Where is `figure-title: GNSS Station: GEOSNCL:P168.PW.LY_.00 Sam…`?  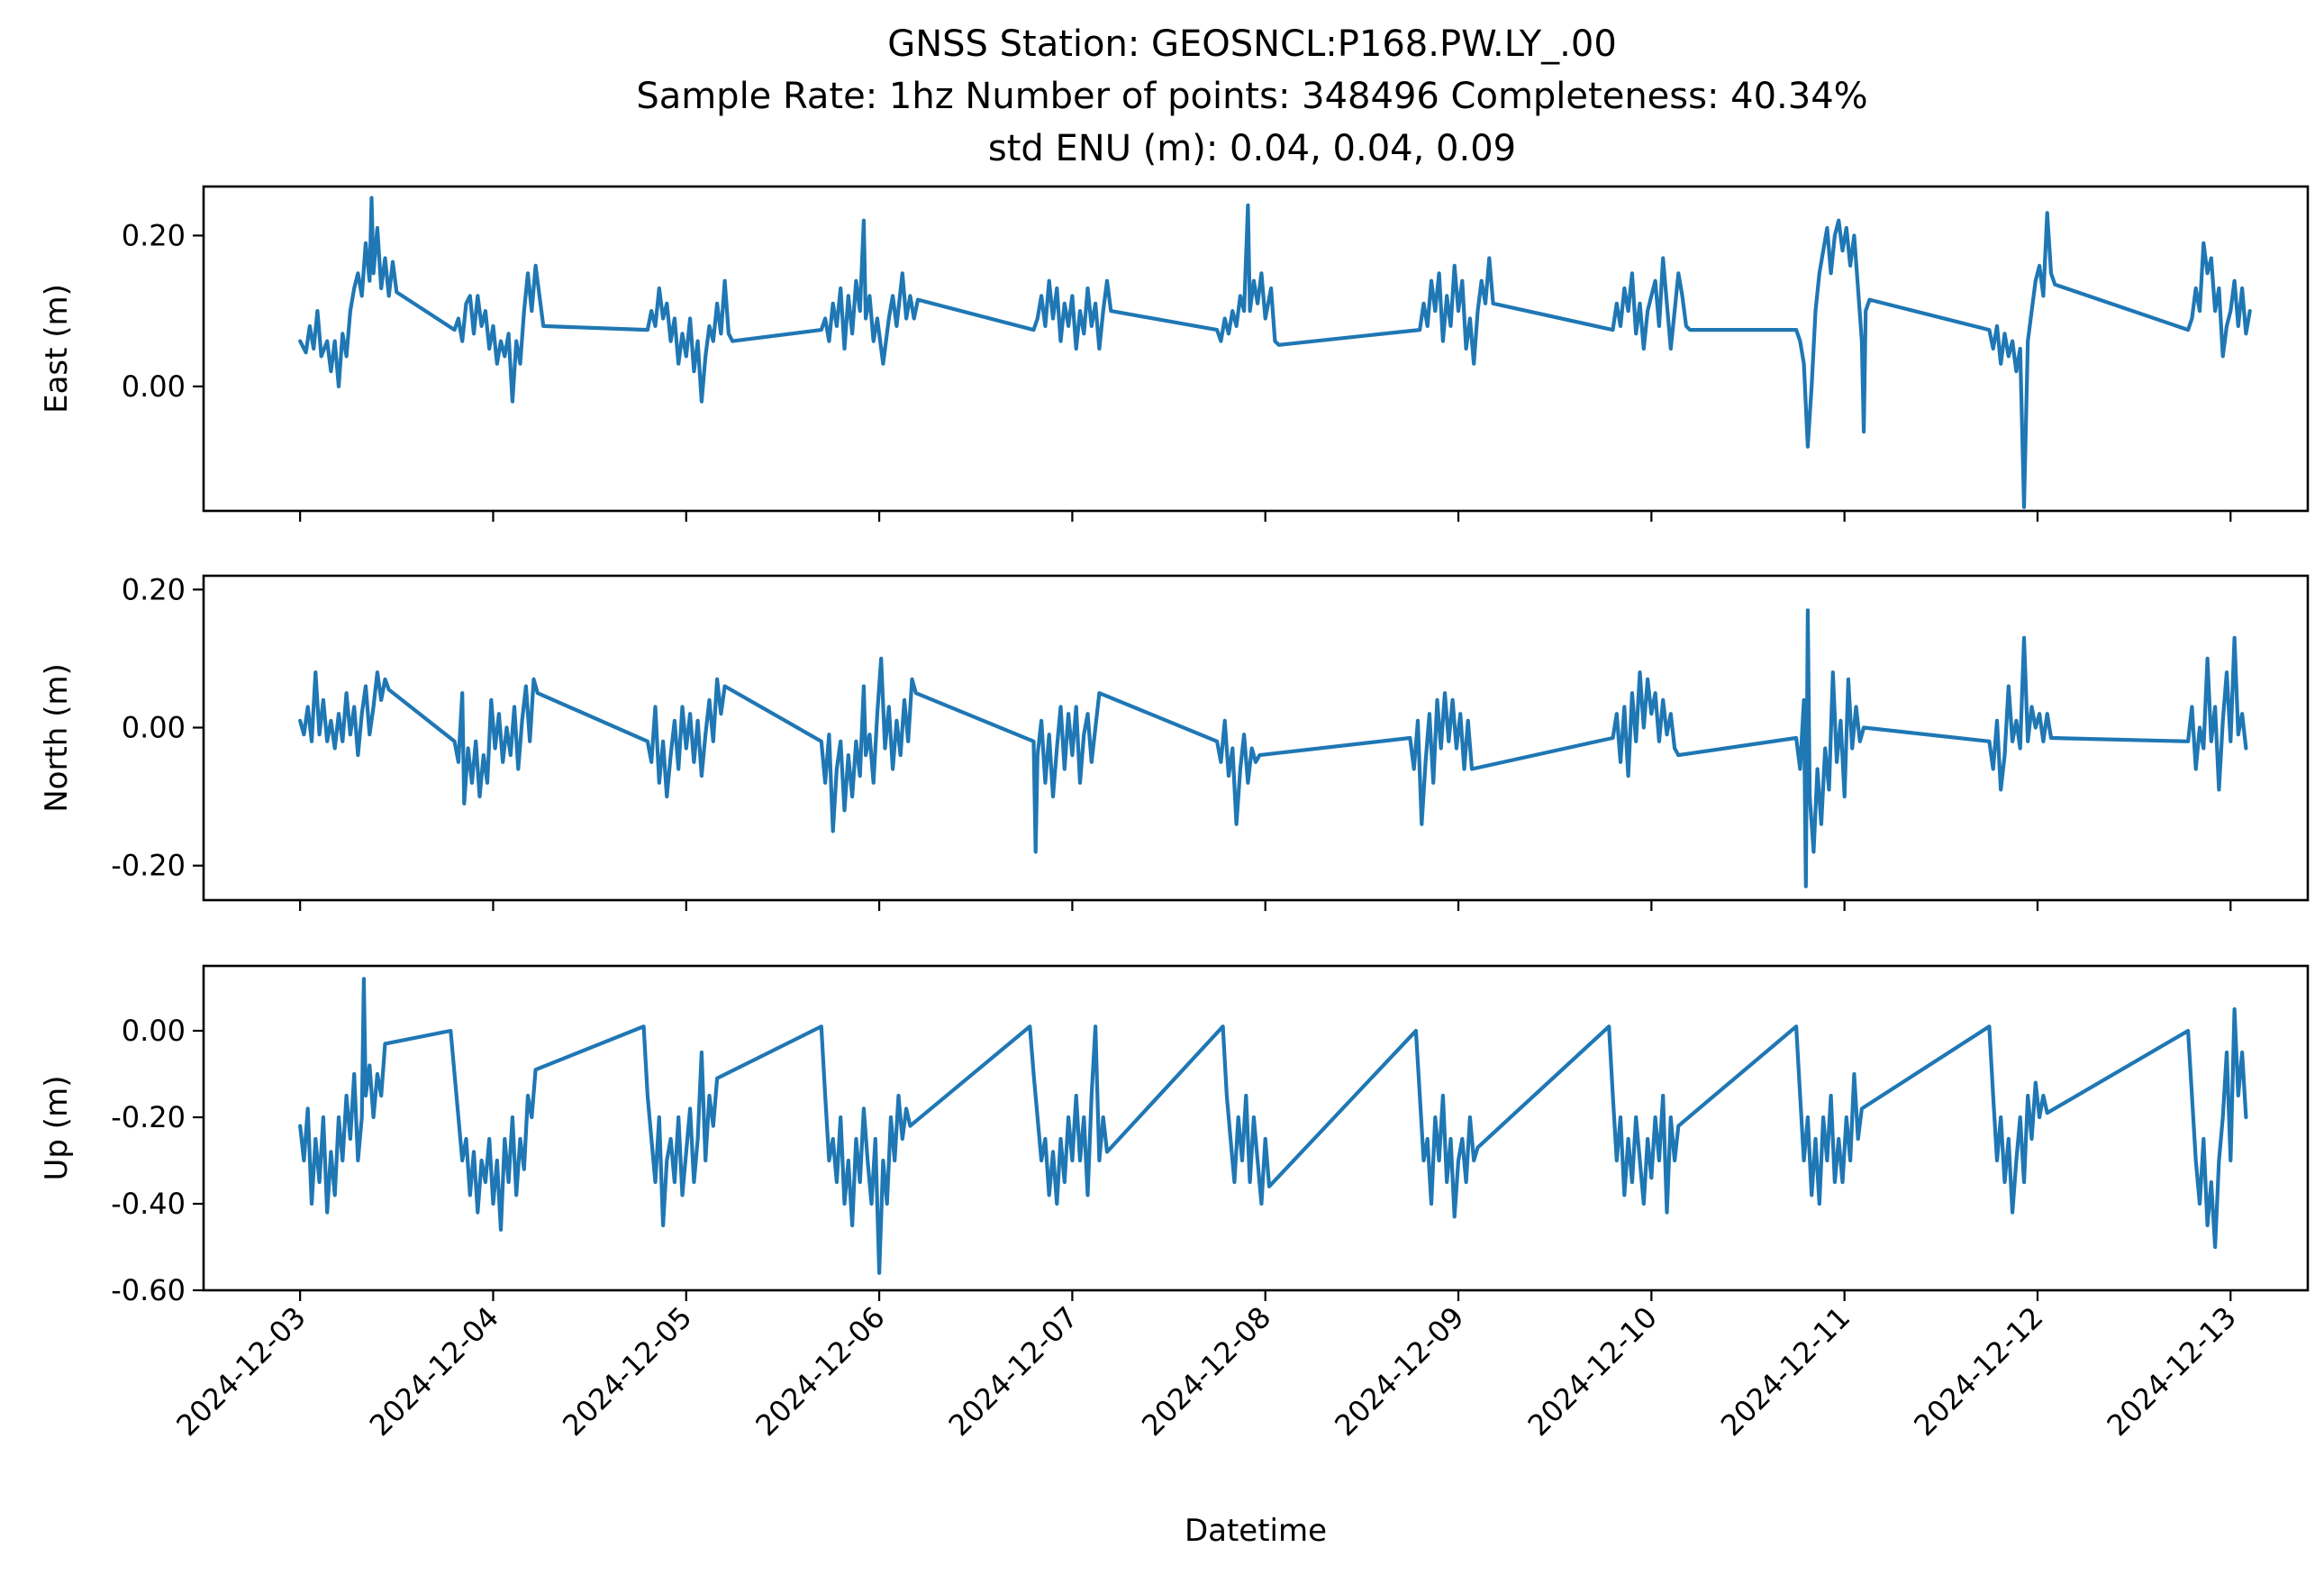 figure-title: GNSS Station: GEOSNCL:P168.PW.LY_.00 Sam… is located at coordinates (1252, 96).